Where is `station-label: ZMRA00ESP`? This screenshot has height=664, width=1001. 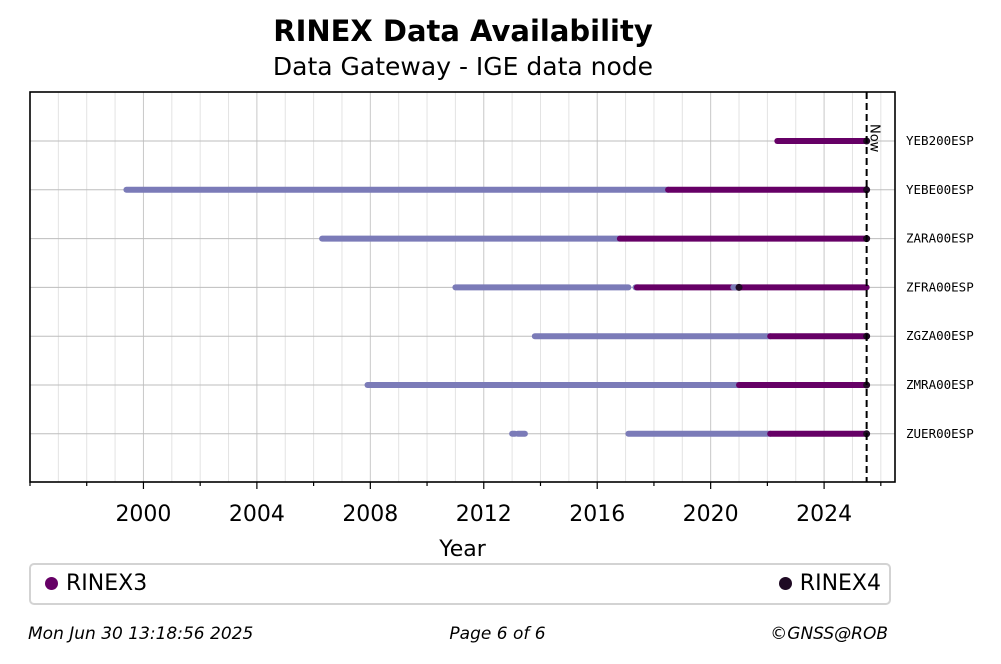 station-label: ZMRA00ESP is located at coordinates (940, 384).